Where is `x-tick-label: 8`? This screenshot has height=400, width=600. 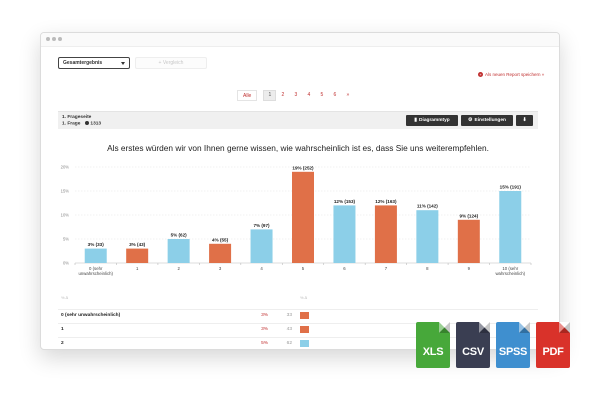
x-tick-label: 8 is located at coordinates (427, 268).